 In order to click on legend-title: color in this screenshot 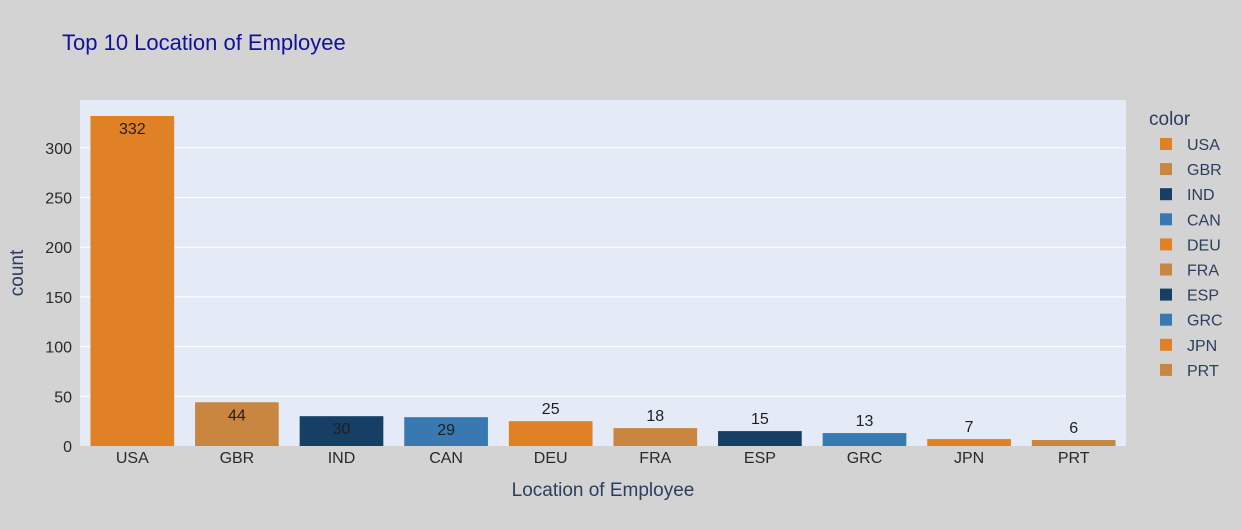, I will do `click(1170, 119)`.